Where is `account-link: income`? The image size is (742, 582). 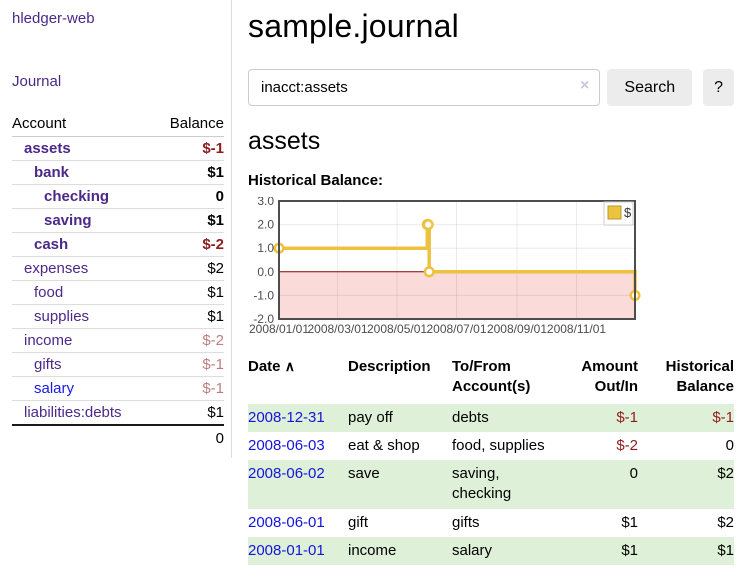 account-link: income is located at coordinates (48, 340).